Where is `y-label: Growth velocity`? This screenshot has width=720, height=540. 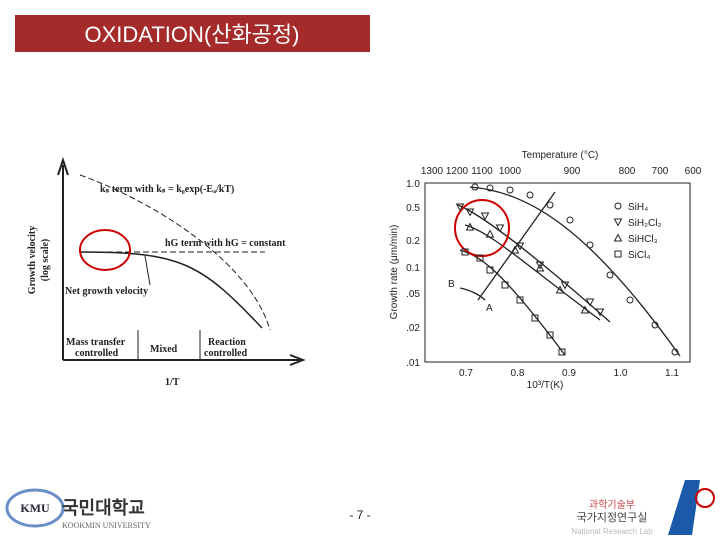
y-label: Growth velocity is located at coordinates (32, 260).